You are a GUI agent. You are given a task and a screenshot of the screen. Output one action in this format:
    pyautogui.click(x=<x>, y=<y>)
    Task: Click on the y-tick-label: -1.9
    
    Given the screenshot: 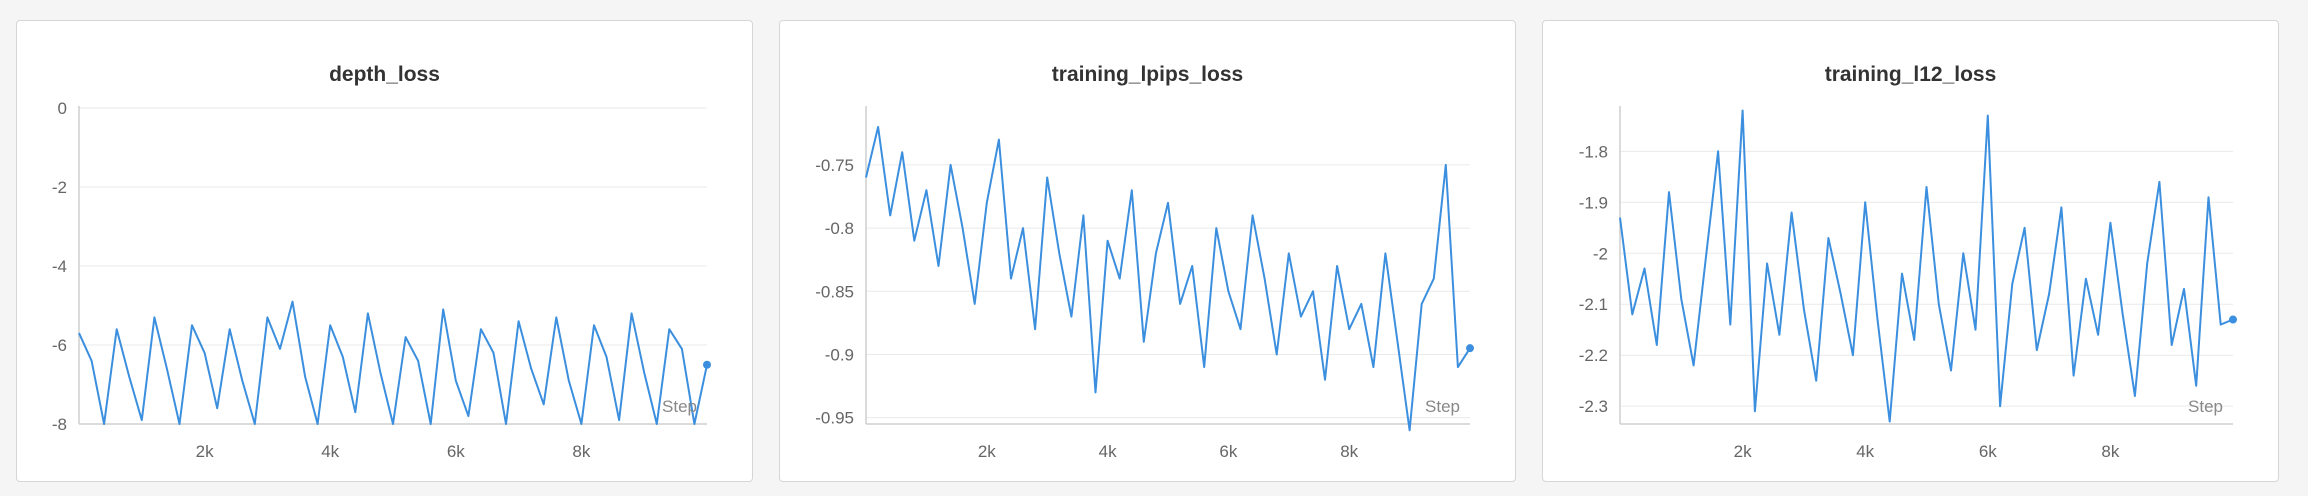 What is the action you would take?
    pyautogui.click(x=1593, y=202)
    